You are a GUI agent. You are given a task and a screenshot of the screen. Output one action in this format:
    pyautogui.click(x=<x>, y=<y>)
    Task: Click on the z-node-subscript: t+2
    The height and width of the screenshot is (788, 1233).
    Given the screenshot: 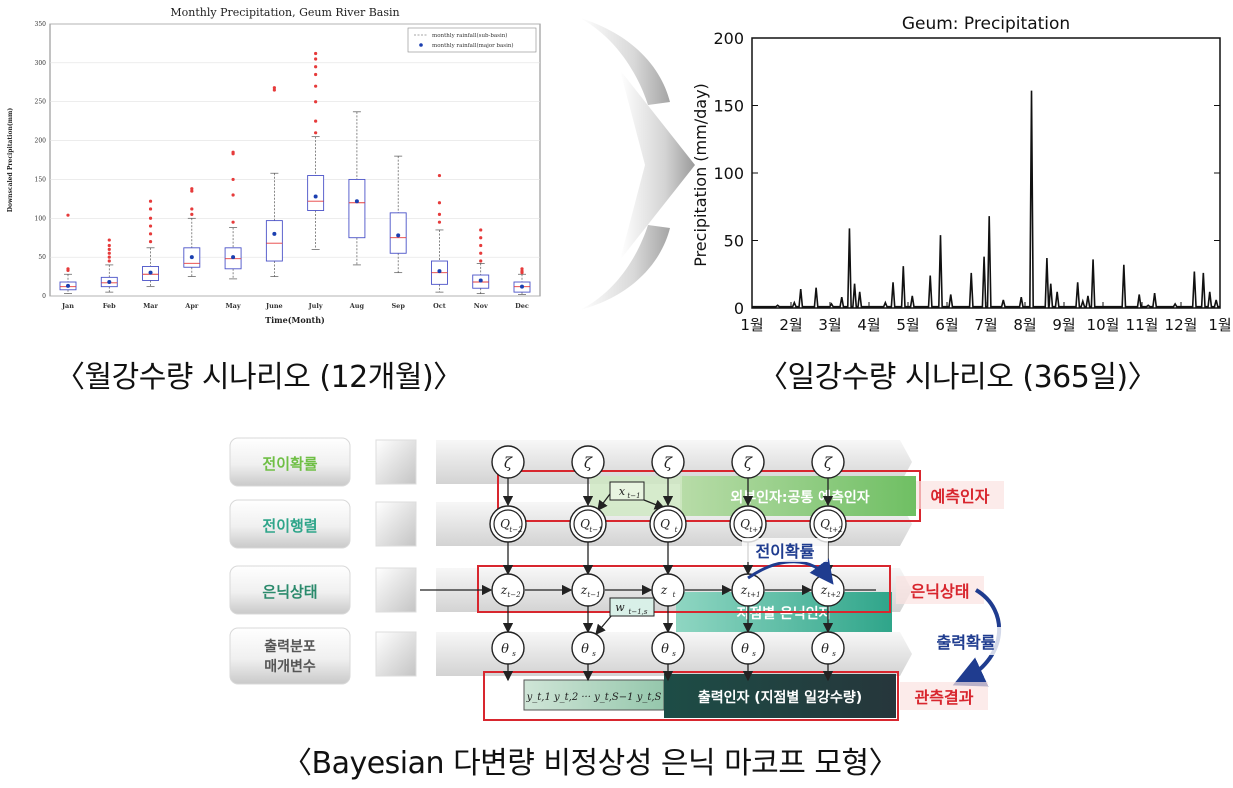 What is the action you would take?
    pyautogui.click(x=834, y=595)
    